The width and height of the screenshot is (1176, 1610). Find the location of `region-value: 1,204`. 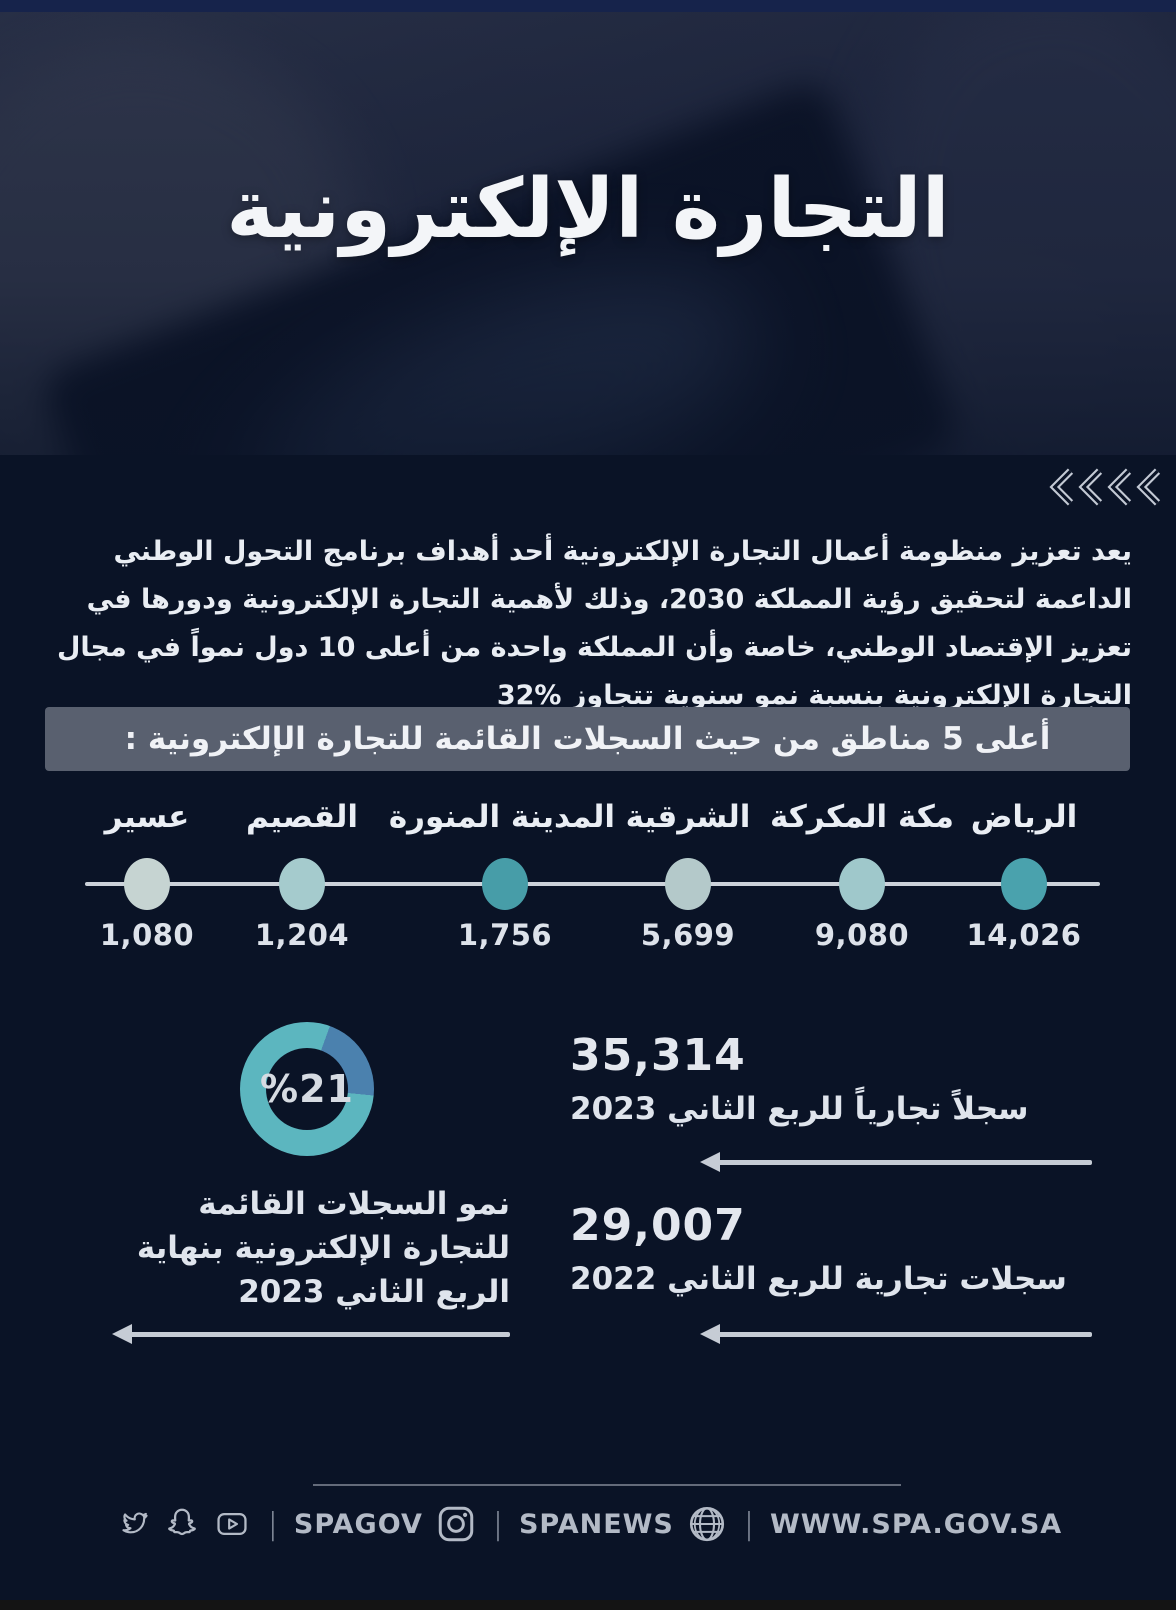

region-value: 1,204 is located at coordinates (302, 935).